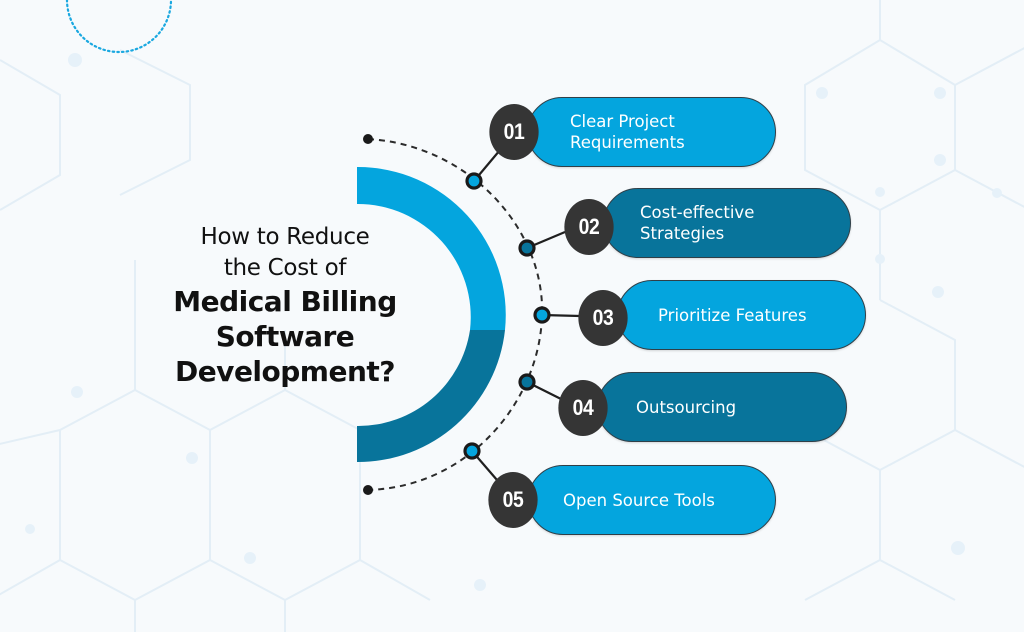  Describe the element at coordinates (589, 227) in the screenshot. I see `step-number-02: 02` at that location.